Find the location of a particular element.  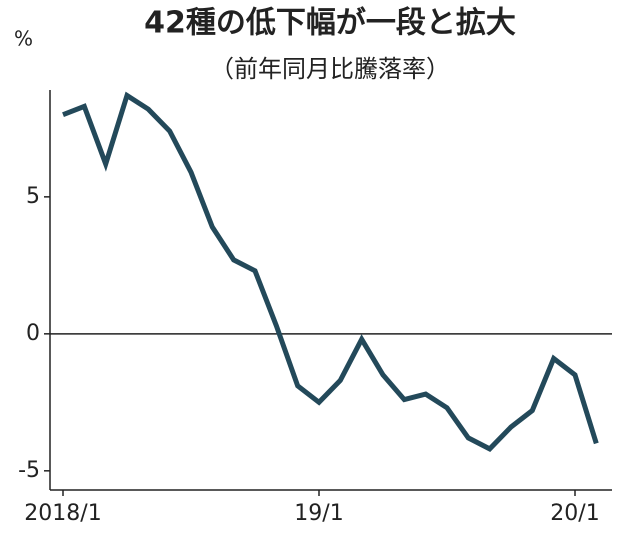

chart-title: 42種の低下幅が一段と拡大 is located at coordinates (330, 23).